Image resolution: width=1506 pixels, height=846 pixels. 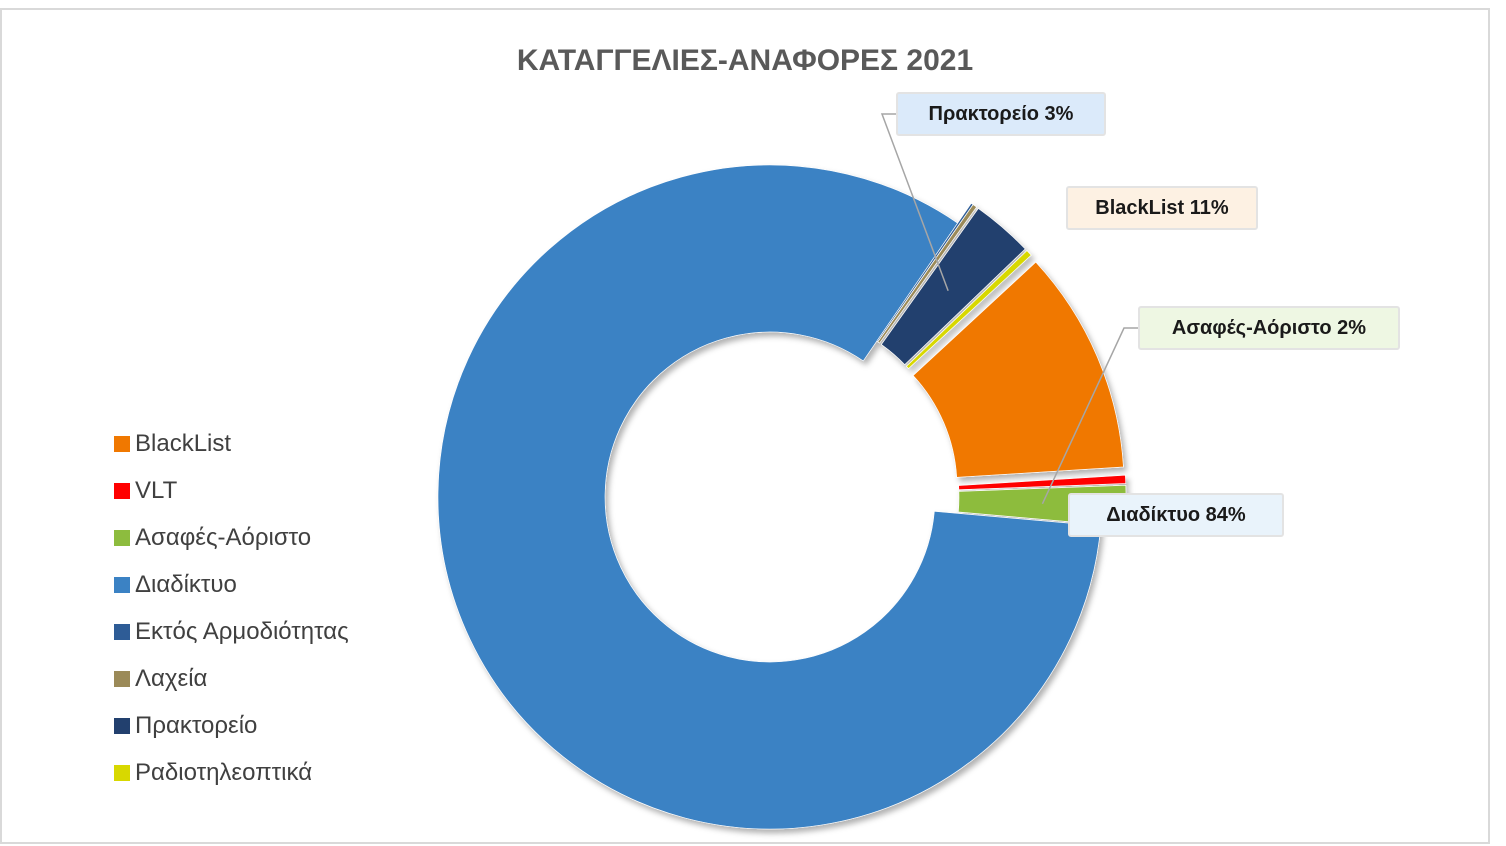 I want to click on legend-item-πρακτορείο: Πρακτορείο, so click(x=231, y=725).